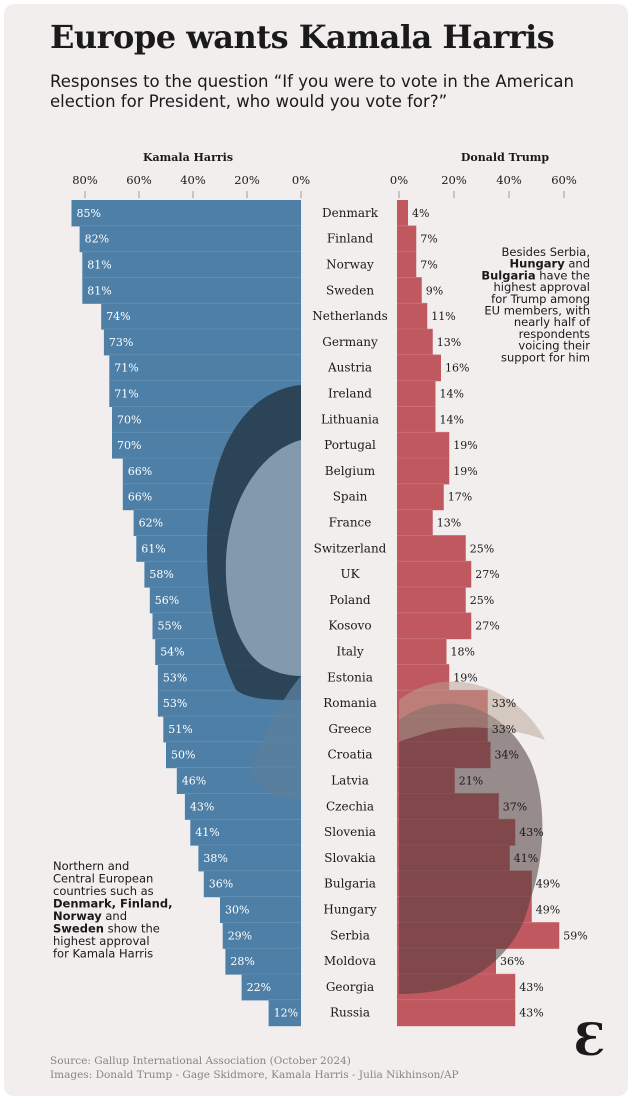  I want to click on trump-value-label: 19%, so click(465, 677).